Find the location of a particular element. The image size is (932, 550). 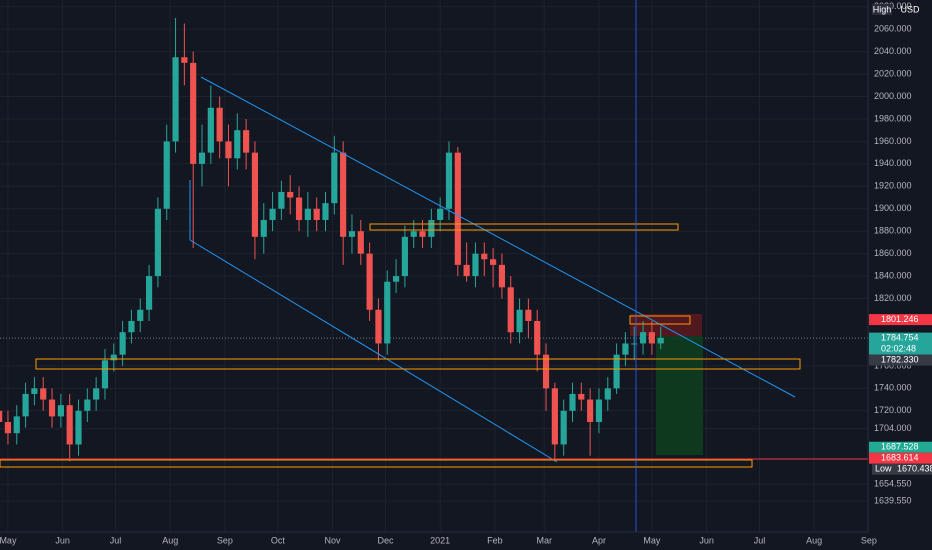

y-tick-label: 2060.000 is located at coordinates (893, 29).